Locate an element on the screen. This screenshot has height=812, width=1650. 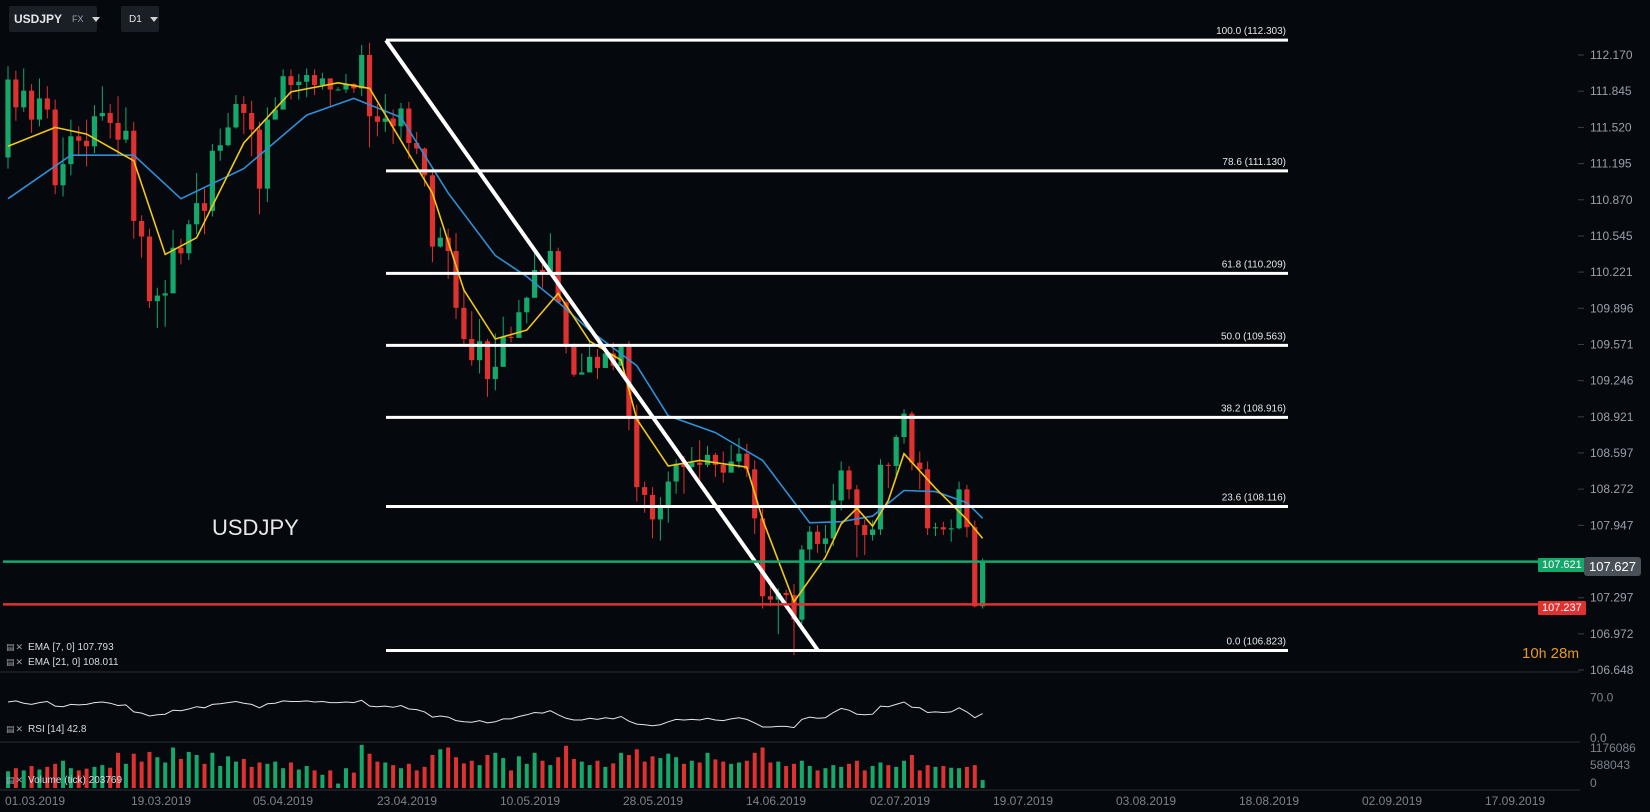
date-tick-label: 23.04.2019 is located at coordinates (407, 801).